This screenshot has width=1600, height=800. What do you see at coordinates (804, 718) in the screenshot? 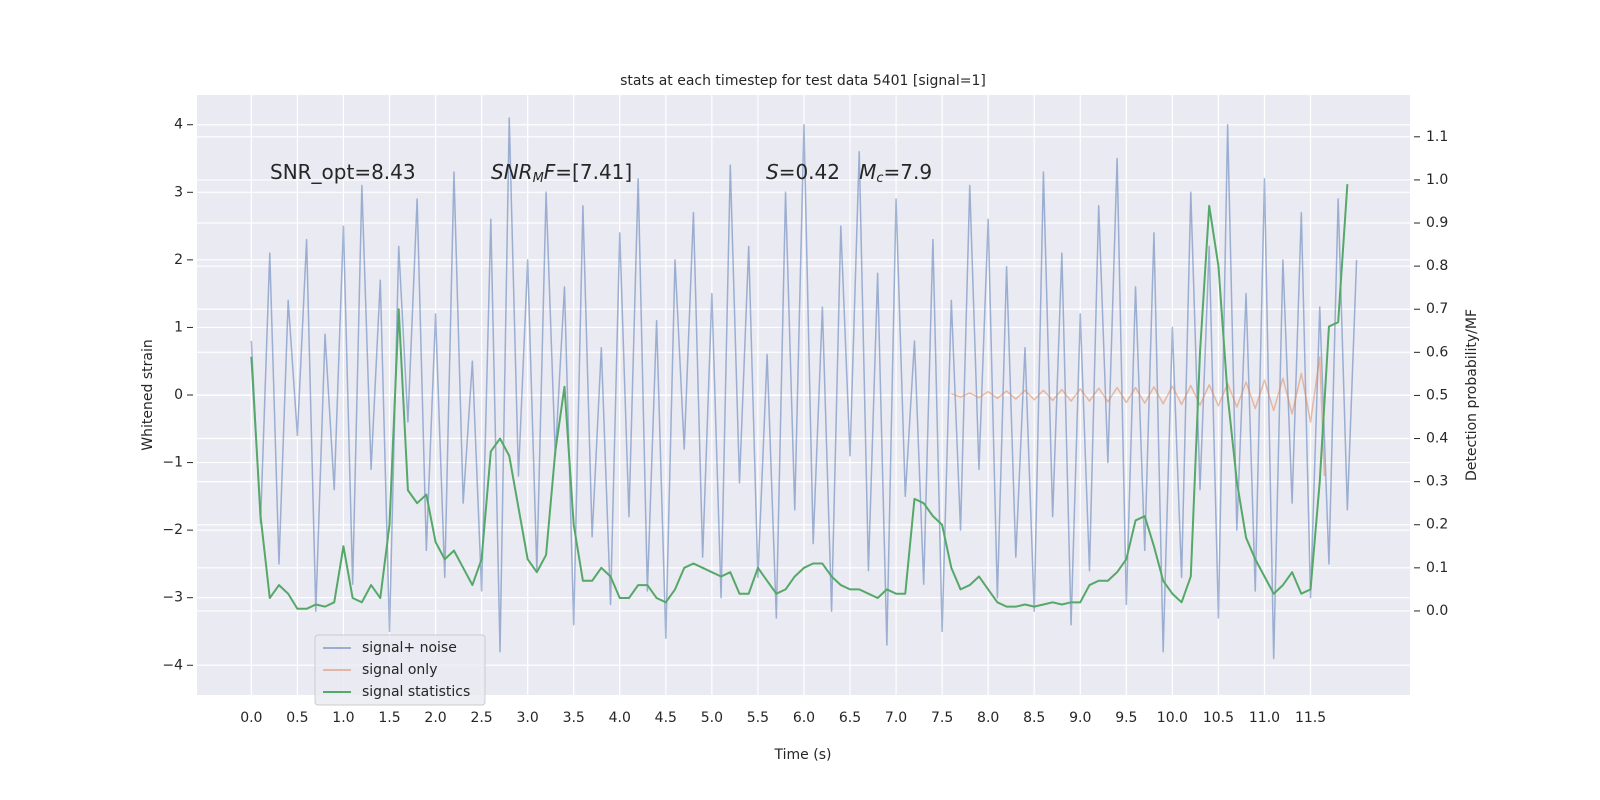
I see `x-tick-label: 6.0` at bounding box center [804, 718].